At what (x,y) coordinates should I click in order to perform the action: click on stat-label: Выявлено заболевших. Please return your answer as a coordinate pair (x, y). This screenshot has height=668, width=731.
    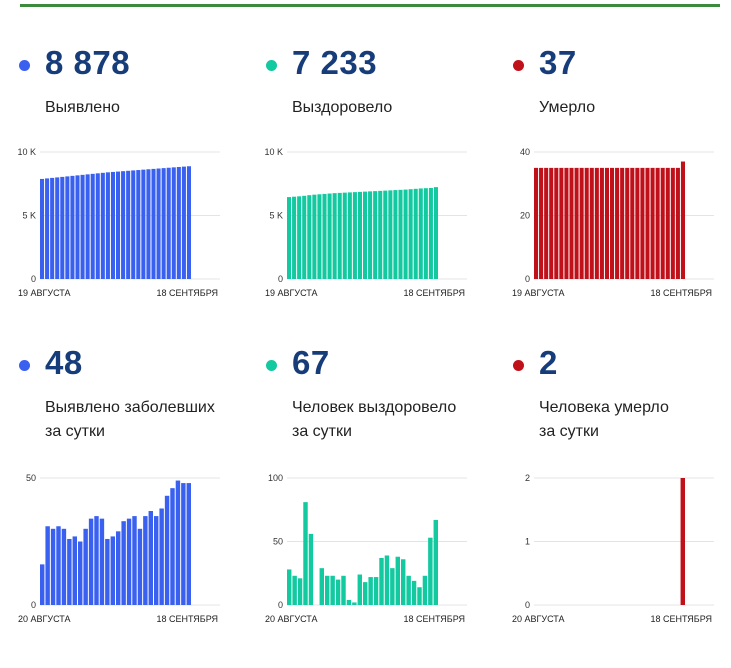
    Looking at the image, I should click on (130, 407).